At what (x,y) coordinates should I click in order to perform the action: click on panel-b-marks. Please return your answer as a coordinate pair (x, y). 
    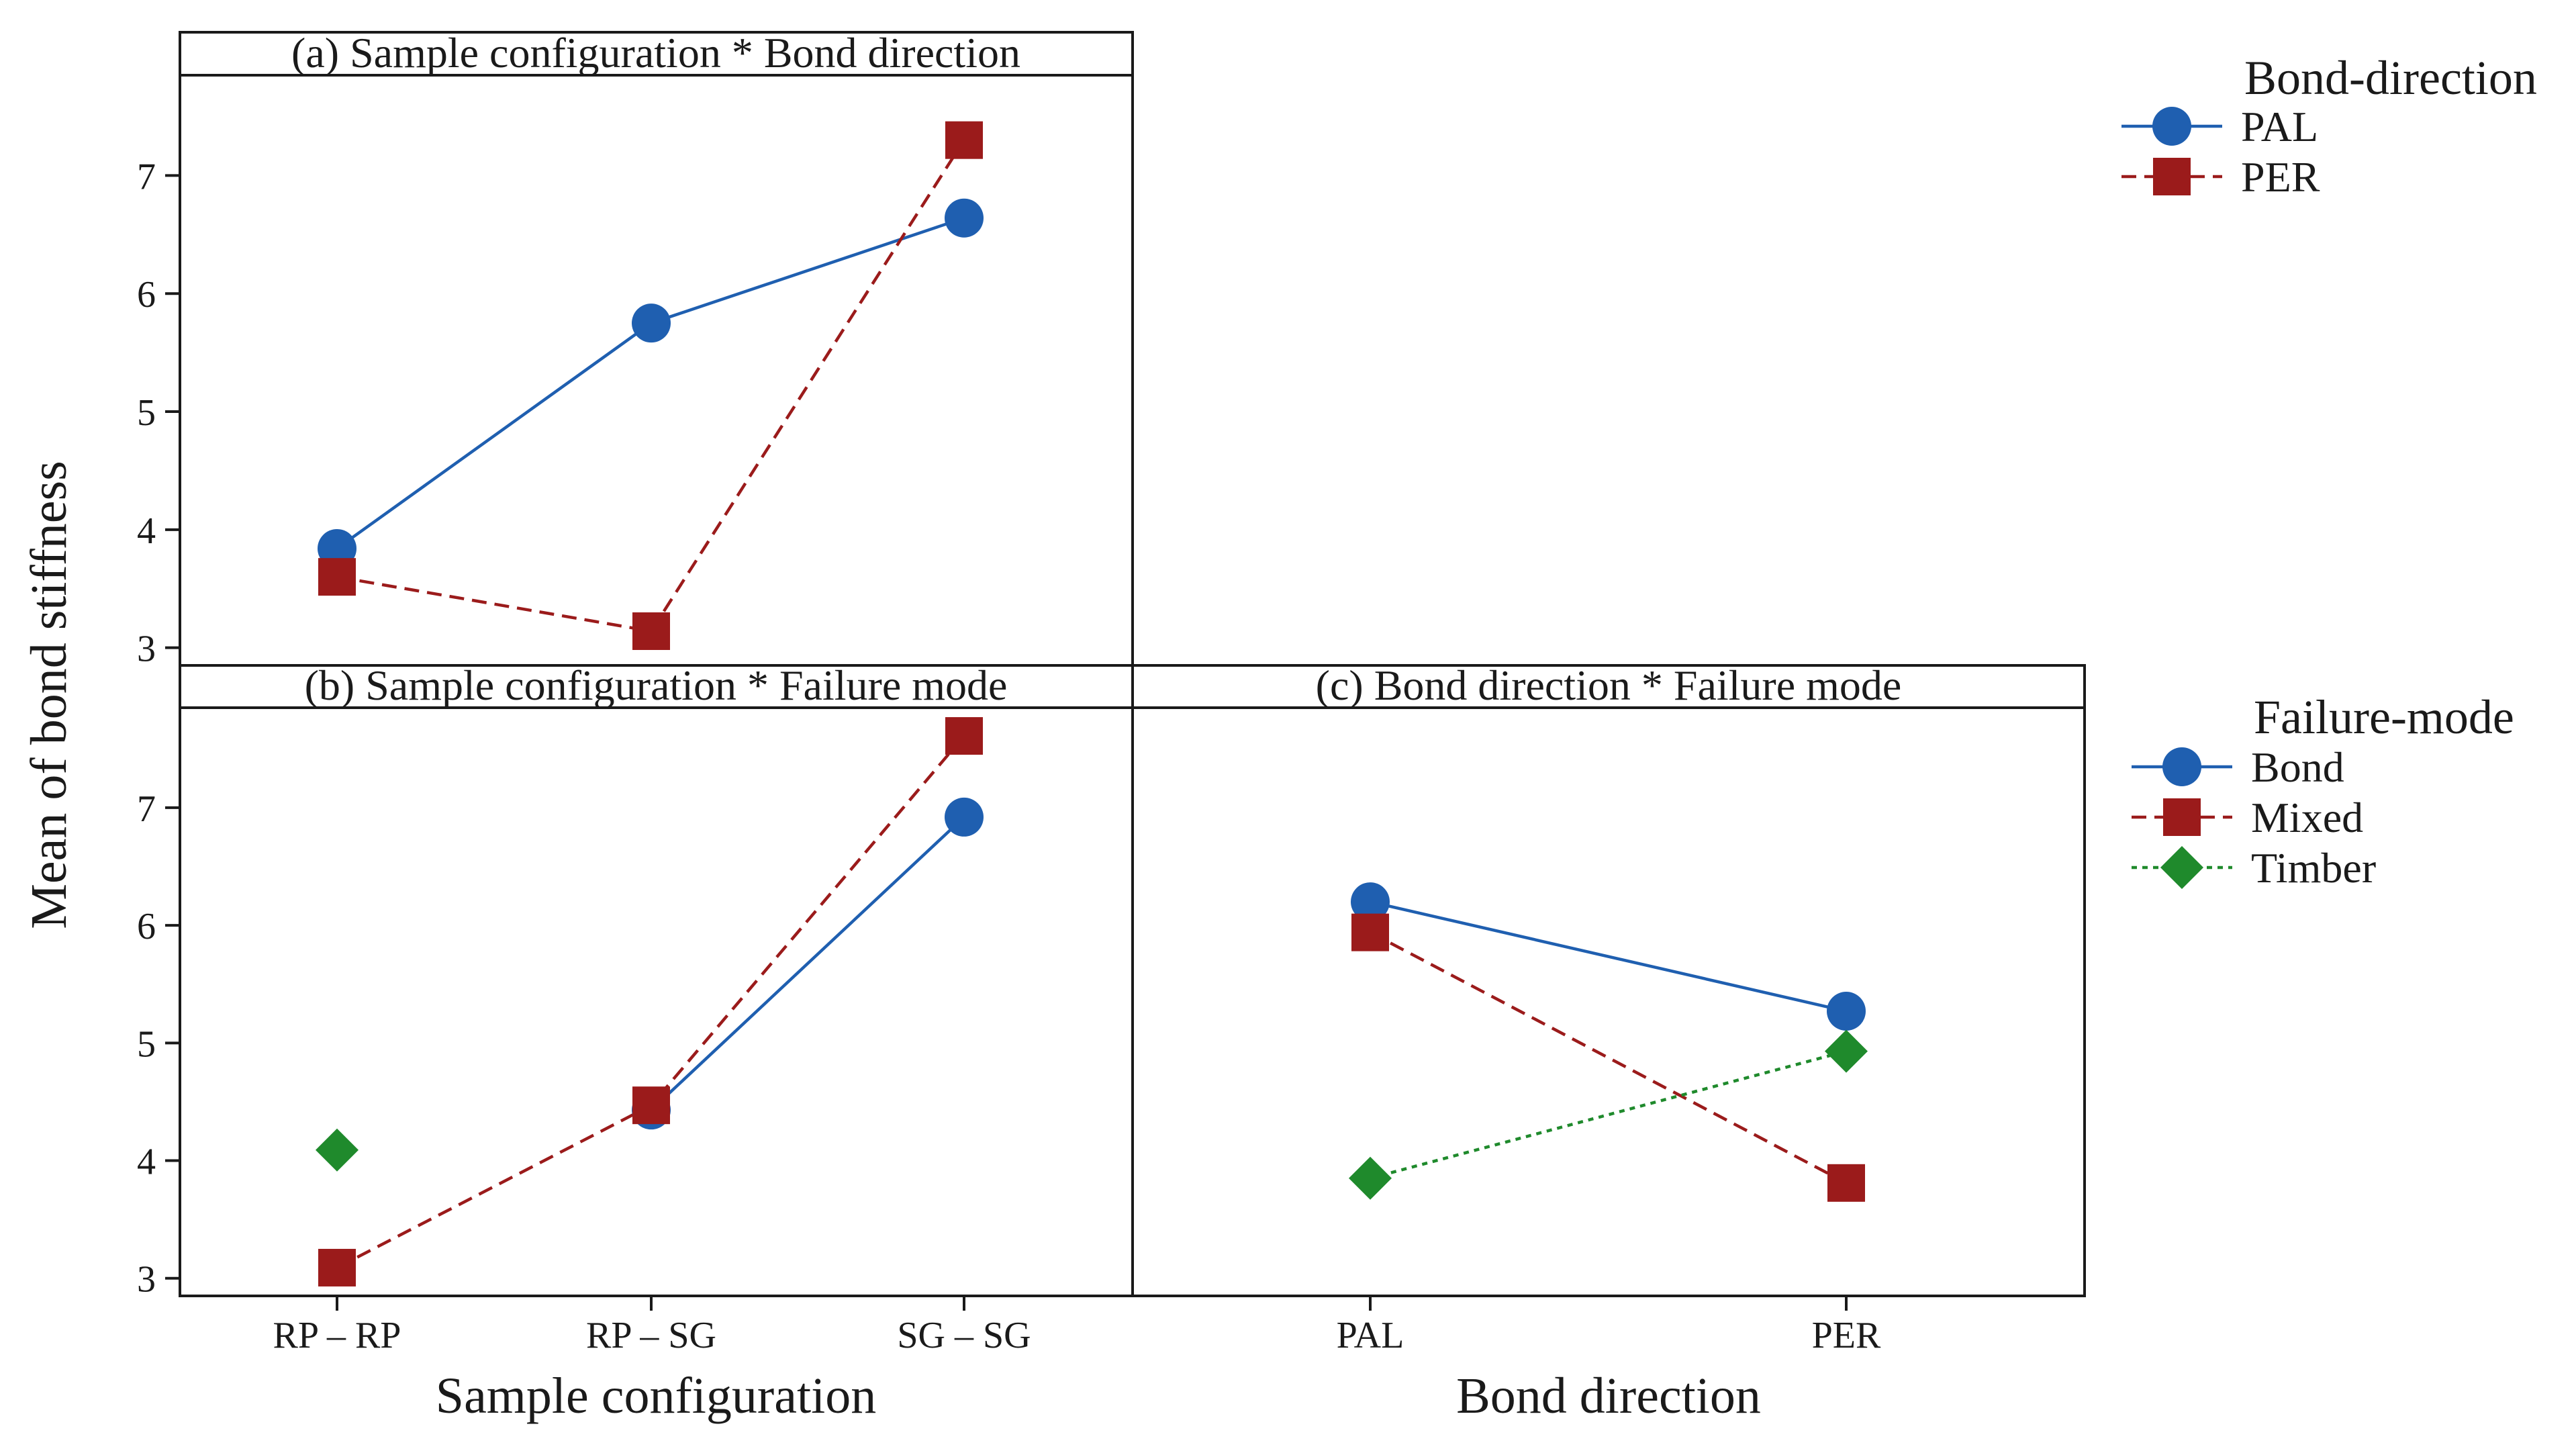
    Looking at the image, I should click on (650, 1001).